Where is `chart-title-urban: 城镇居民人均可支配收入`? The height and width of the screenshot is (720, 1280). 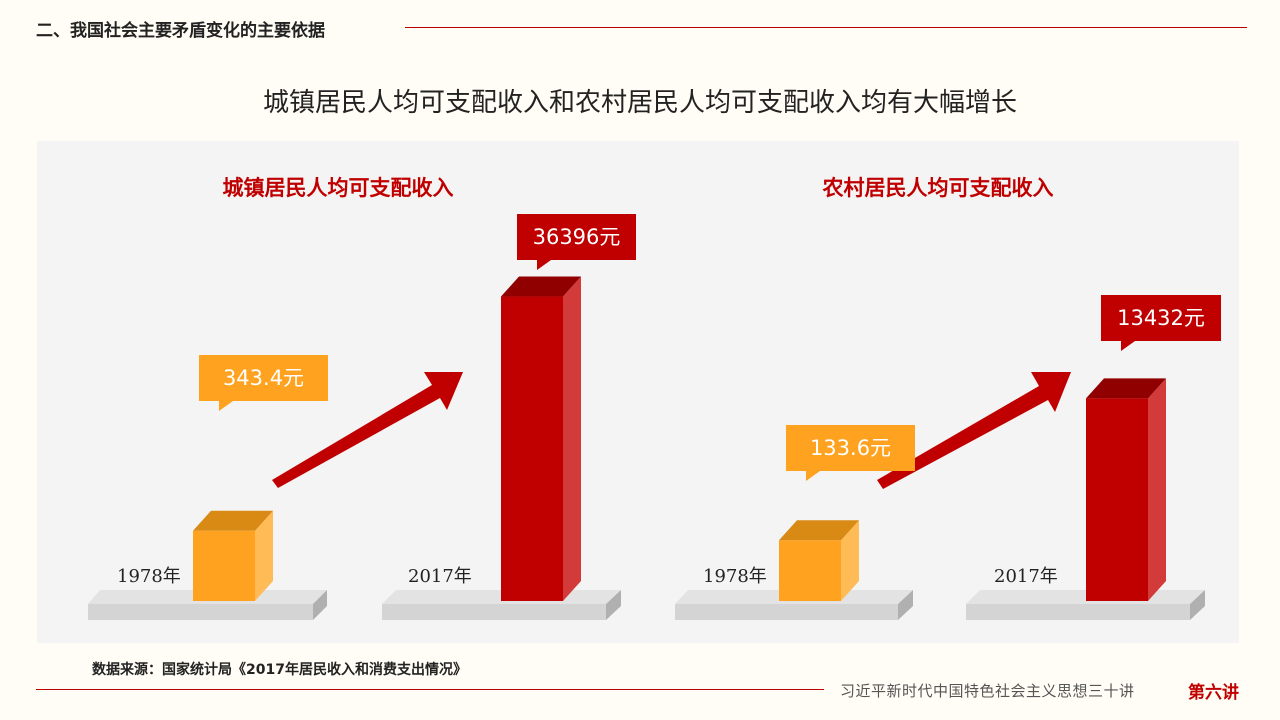
chart-title-urban: 城镇居民人均可支配收入 is located at coordinates (338, 188).